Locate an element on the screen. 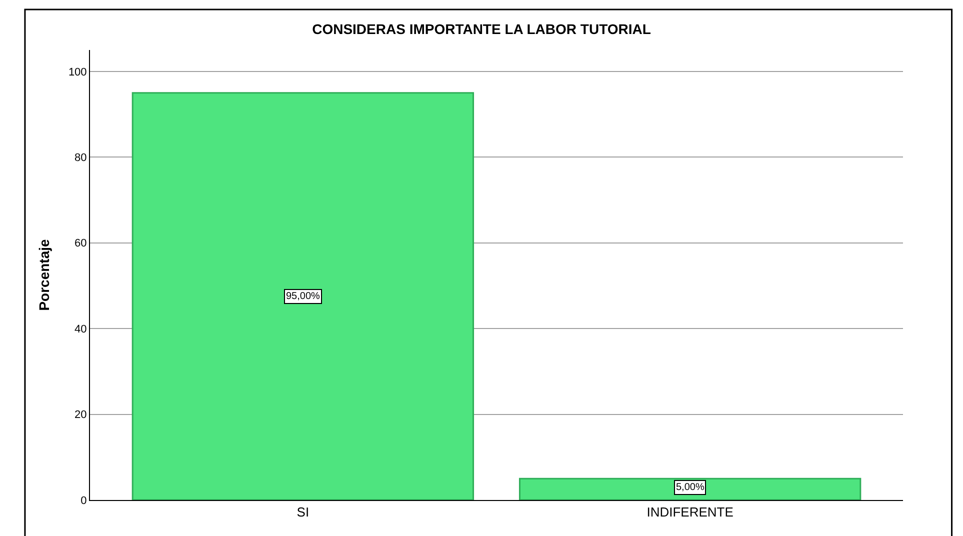 The height and width of the screenshot is (536, 963). x-tick-label: SI is located at coordinates (303, 512).